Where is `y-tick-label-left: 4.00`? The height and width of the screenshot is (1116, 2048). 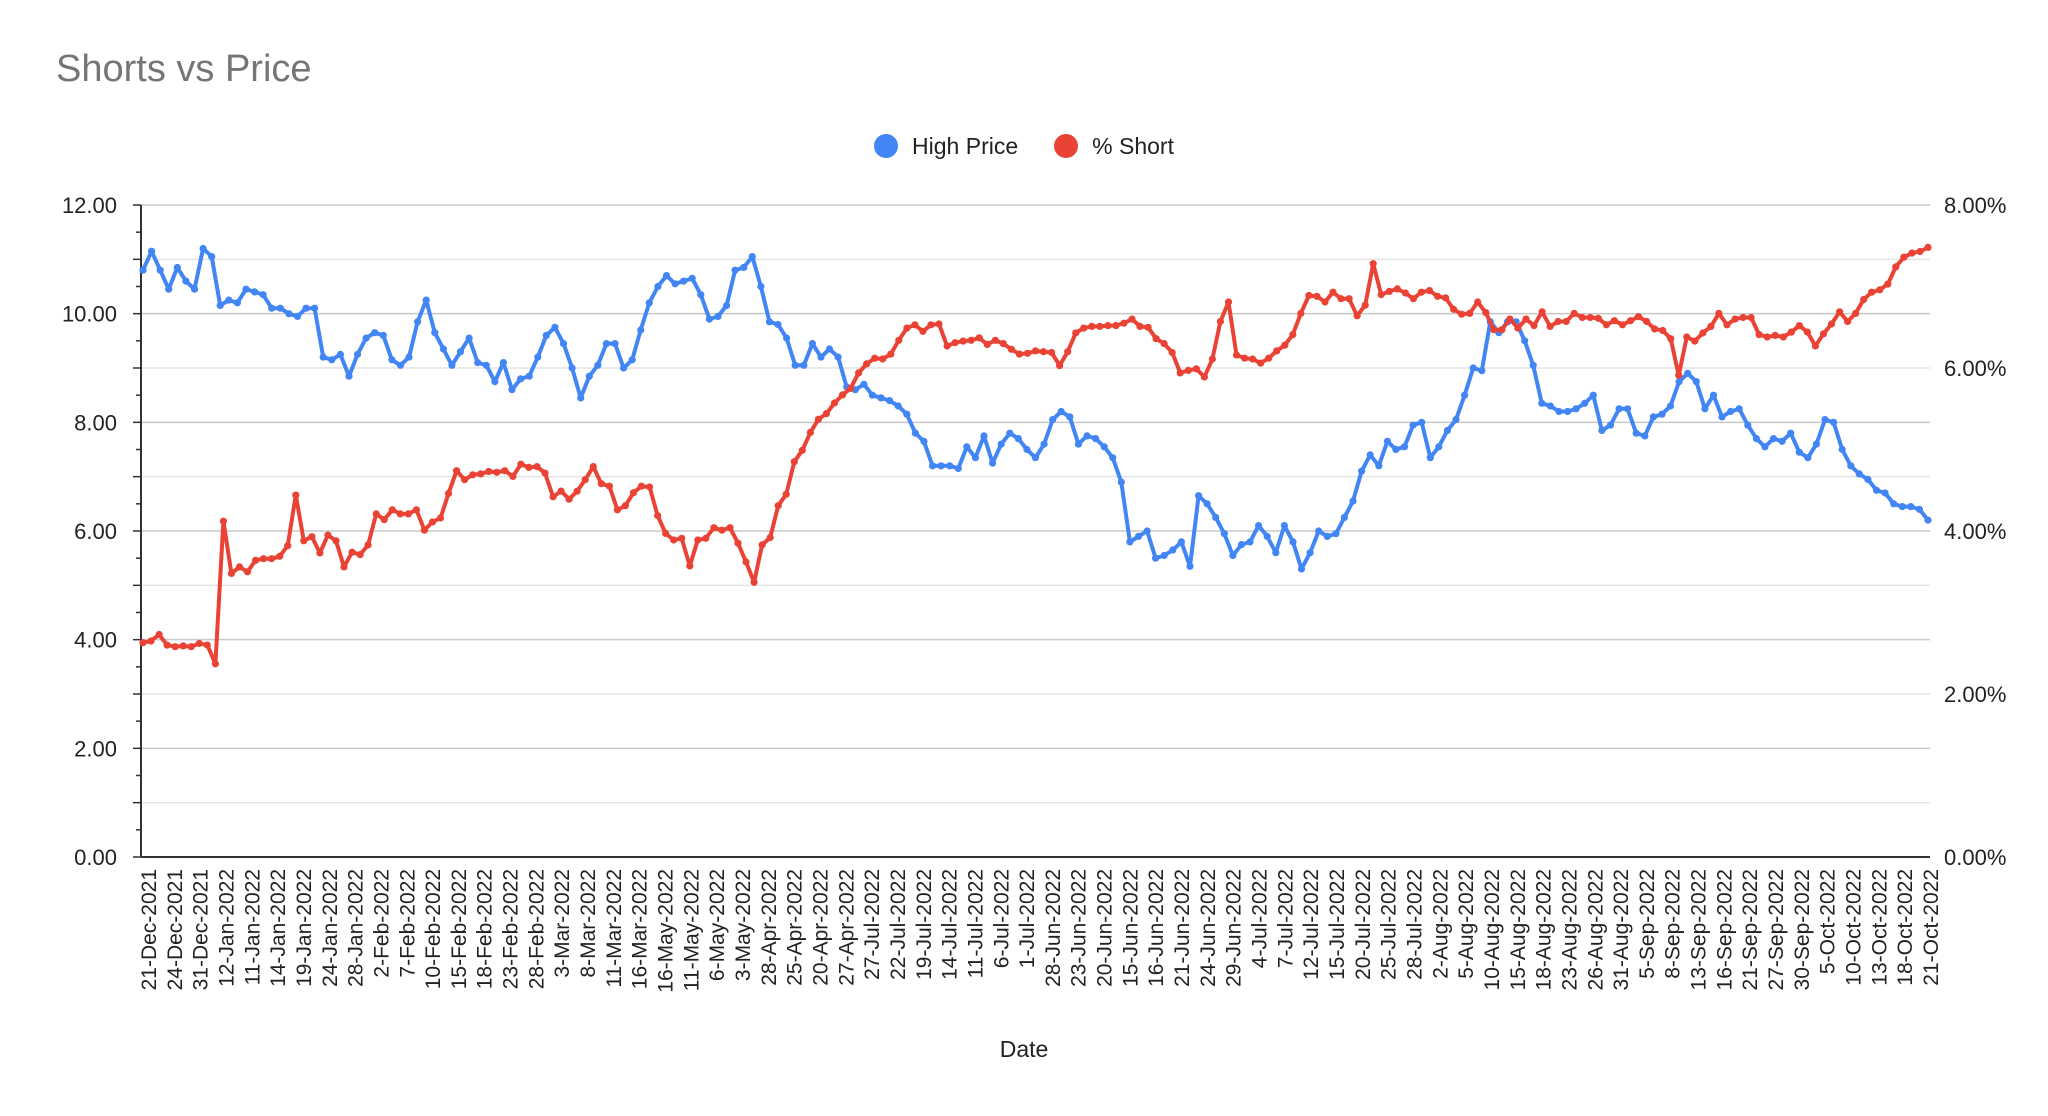
y-tick-label-left: 4.00 is located at coordinates (95, 640).